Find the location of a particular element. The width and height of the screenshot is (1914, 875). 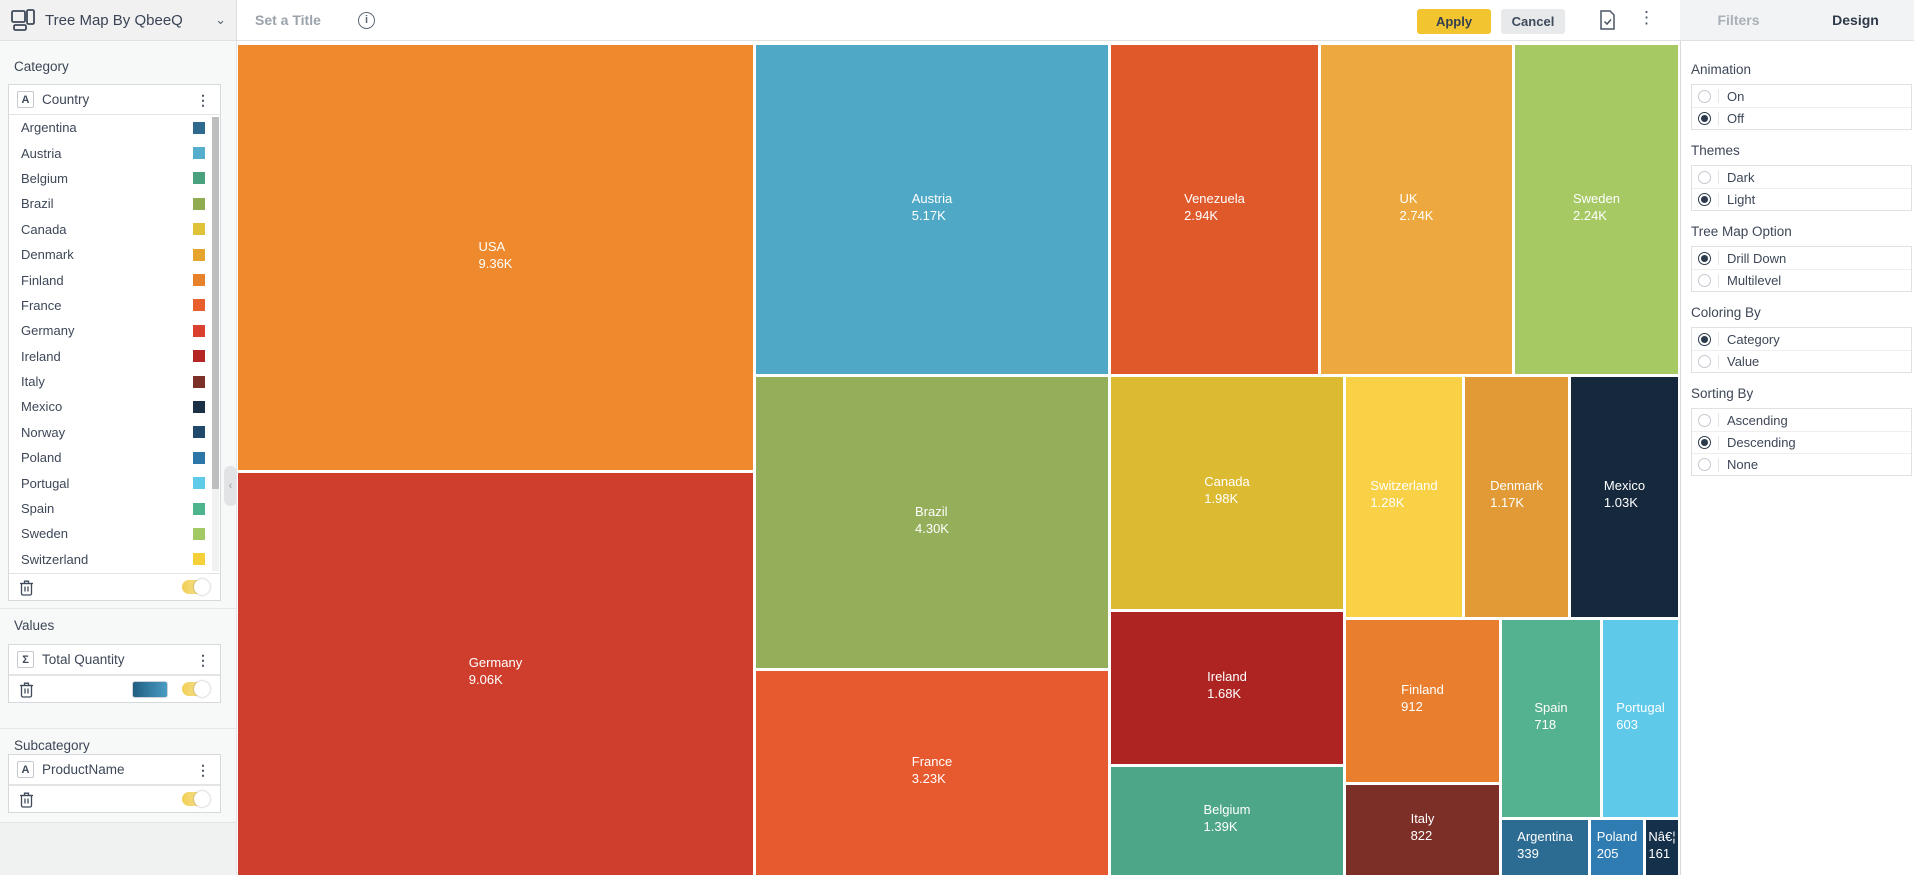

treemap-tile: France 3.23K is located at coordinates (932, 773).